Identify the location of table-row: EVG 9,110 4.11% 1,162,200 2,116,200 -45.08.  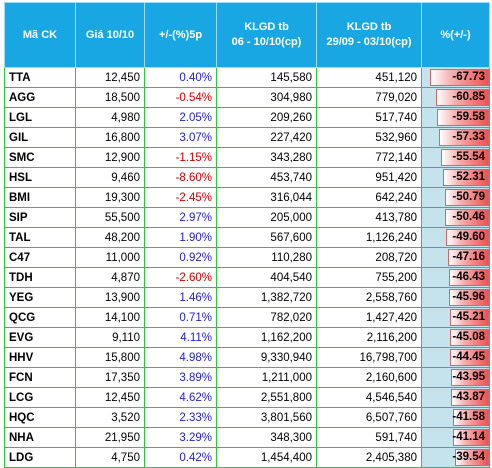
(247, 337).